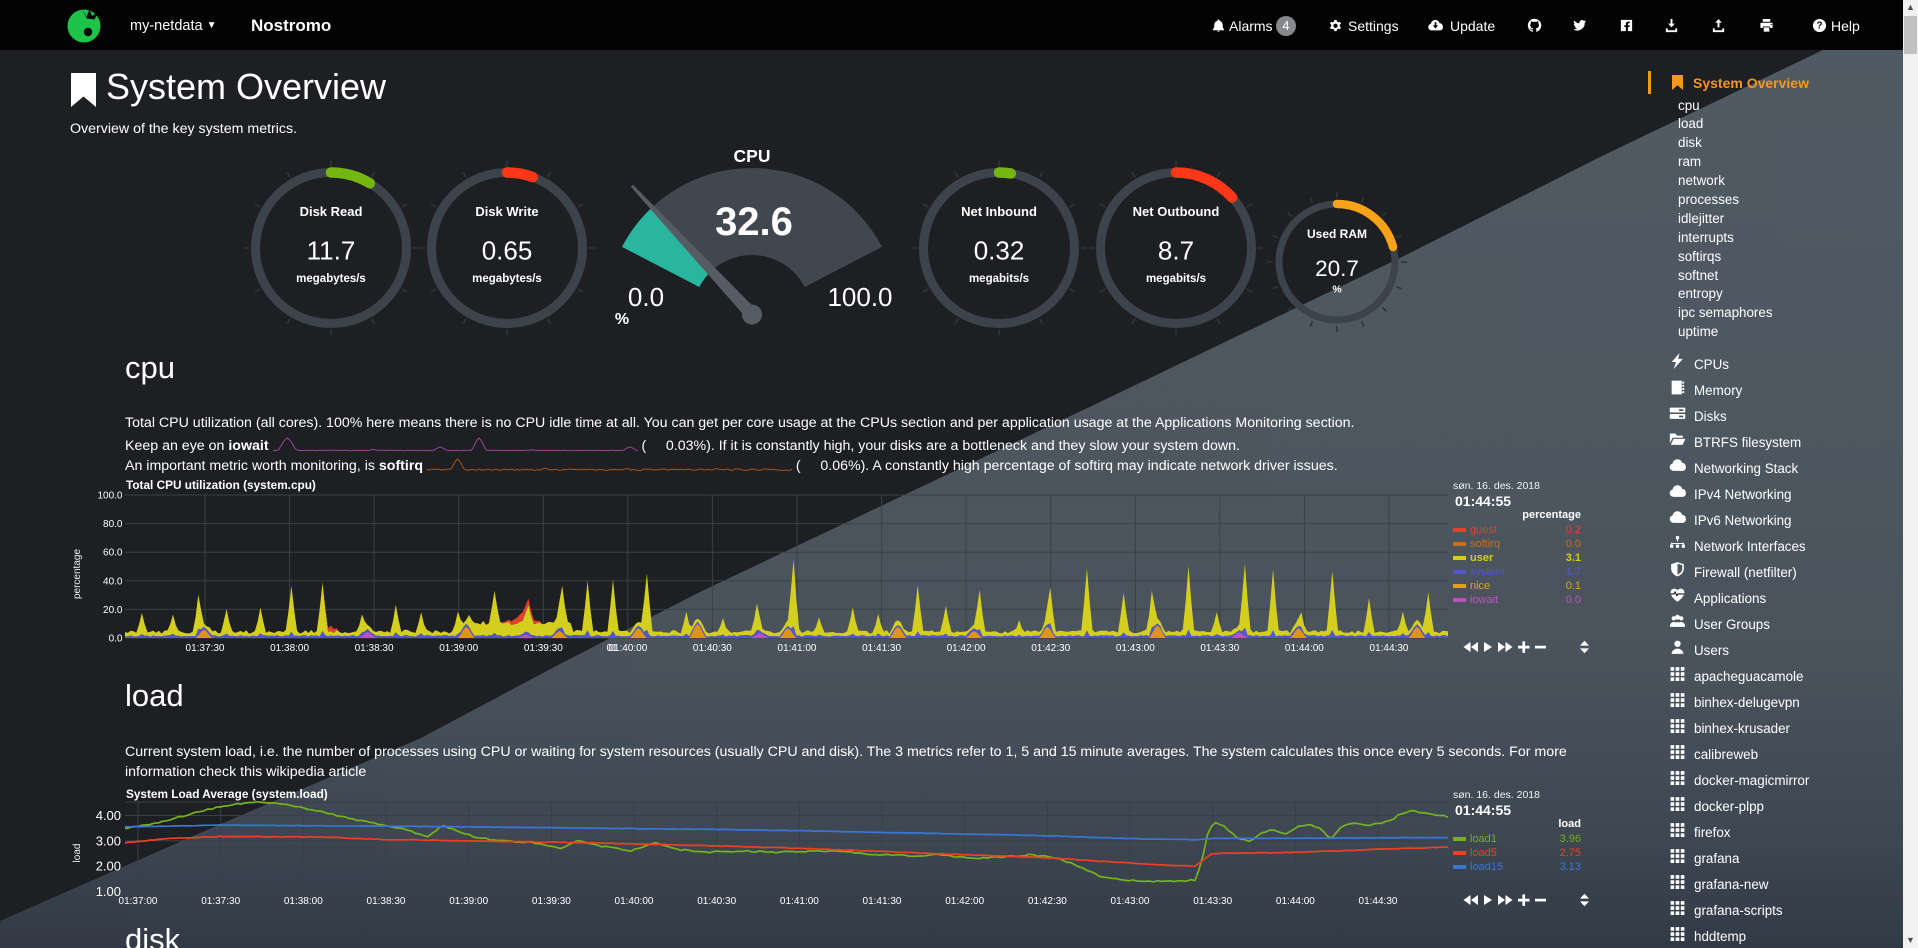 The height and width of the screenshot is (948, 1918). Describe the element at coordinates (331, 211) in the screenshot. I see `svg-text: Disk Read` at that location.